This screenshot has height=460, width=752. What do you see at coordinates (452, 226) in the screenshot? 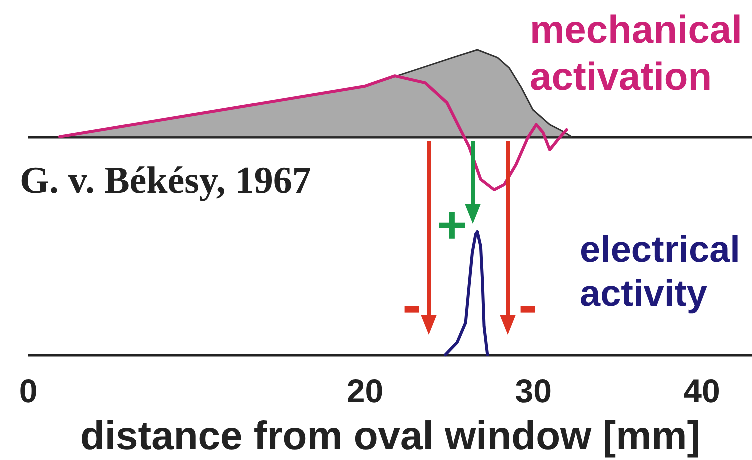
I see `annotation: +` at bounding box center [452, 226].